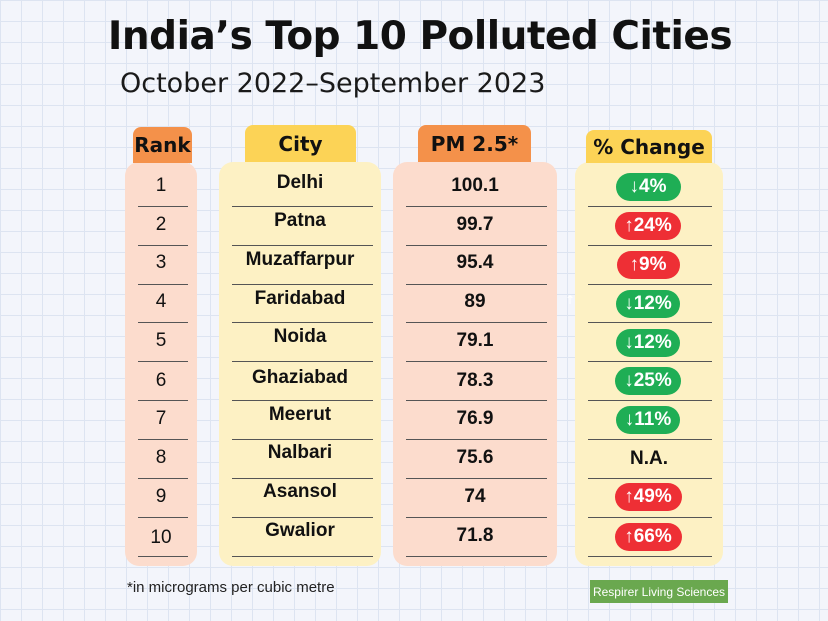  I want to click on city-column-header: City, so click(300, 143).